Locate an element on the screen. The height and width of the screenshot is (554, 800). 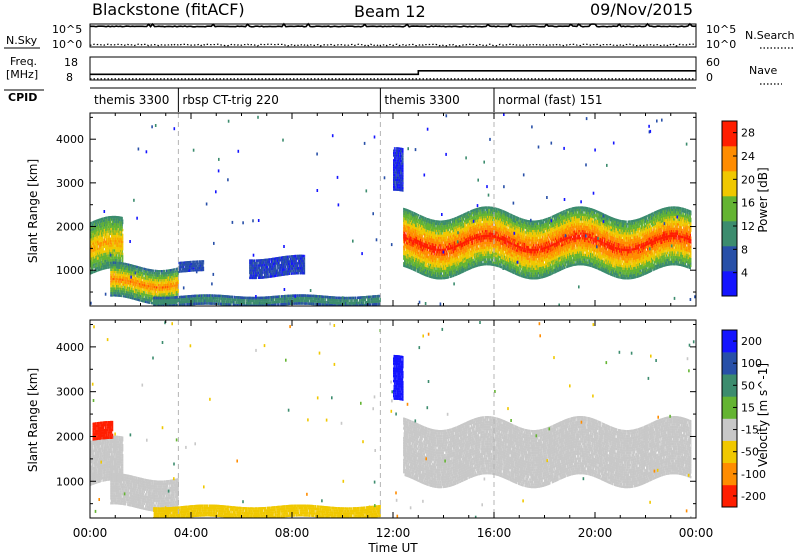
nsky-top-tick: 10^5 is located at coordinates (67, 29).